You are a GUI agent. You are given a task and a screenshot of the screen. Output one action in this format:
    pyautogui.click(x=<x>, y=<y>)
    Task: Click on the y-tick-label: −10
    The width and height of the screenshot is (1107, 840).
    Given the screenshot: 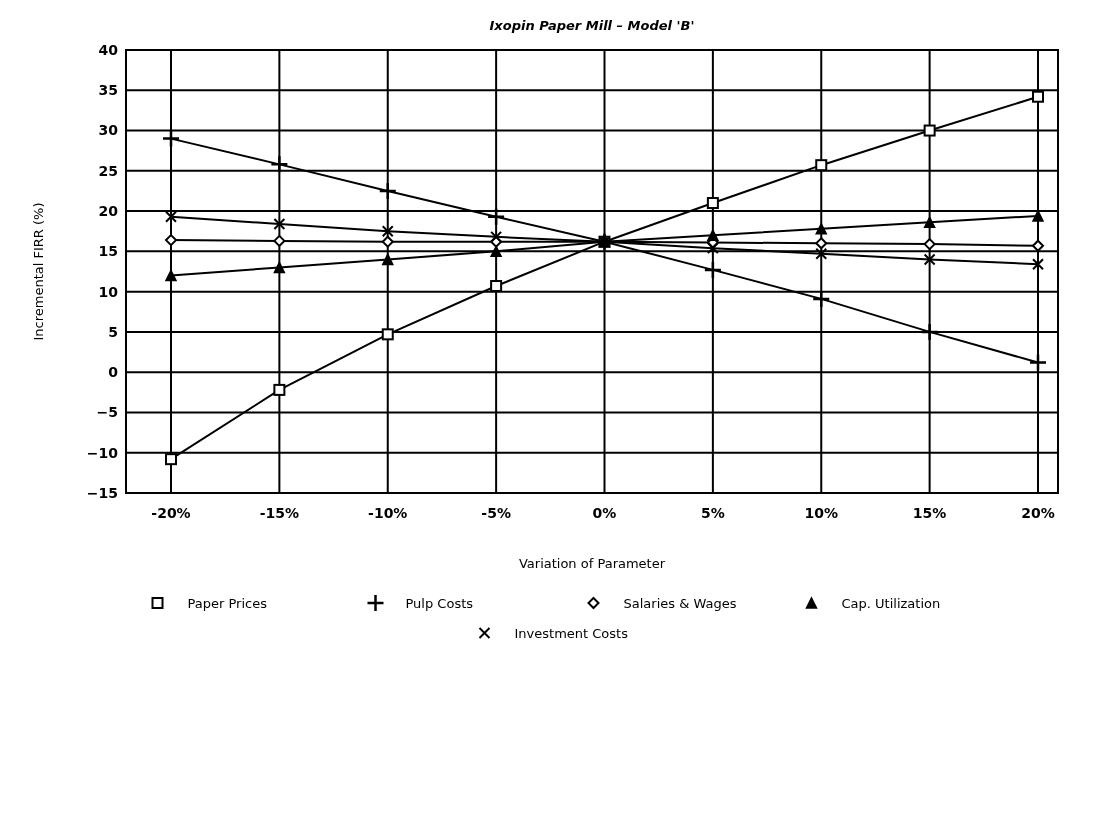 What is the action you would take?
    pyautogui.click(x=102, y=452)
    